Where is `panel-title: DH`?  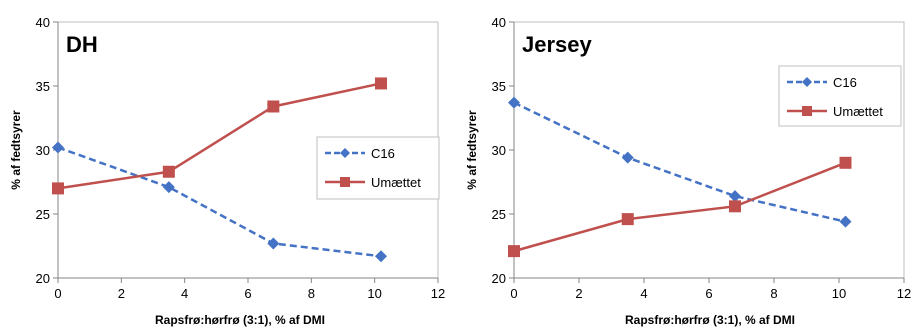
panel-title: DH is located at coordinates (82, 44).